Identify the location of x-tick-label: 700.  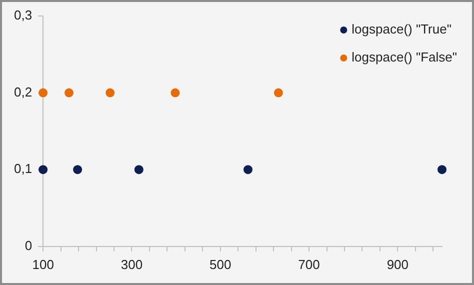
(309, 264).